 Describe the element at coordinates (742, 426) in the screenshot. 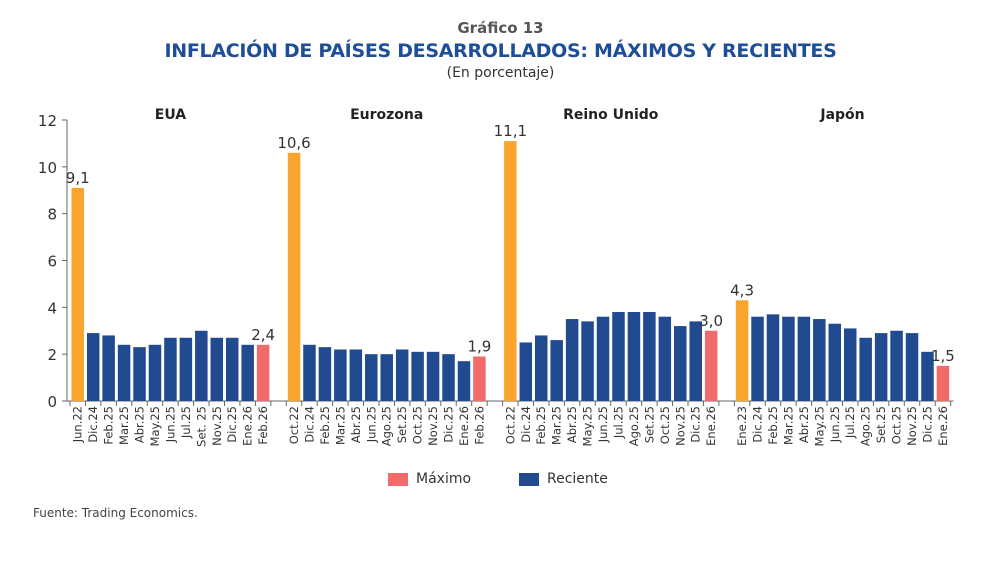

I see `x-tick-label: Ene.23` at that location.